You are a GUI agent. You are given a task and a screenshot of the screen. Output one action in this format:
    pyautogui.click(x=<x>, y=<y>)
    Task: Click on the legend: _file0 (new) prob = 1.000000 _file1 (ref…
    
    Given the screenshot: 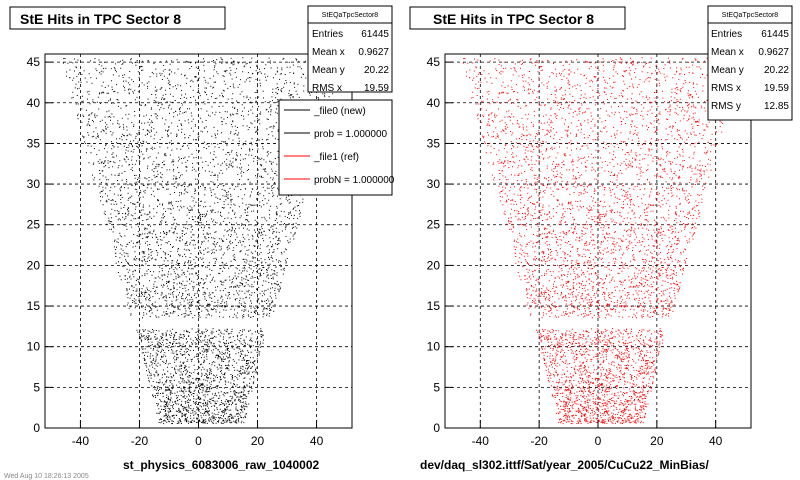 What is the action you would take?
    pyautogui.click(x=336, y=147)
    